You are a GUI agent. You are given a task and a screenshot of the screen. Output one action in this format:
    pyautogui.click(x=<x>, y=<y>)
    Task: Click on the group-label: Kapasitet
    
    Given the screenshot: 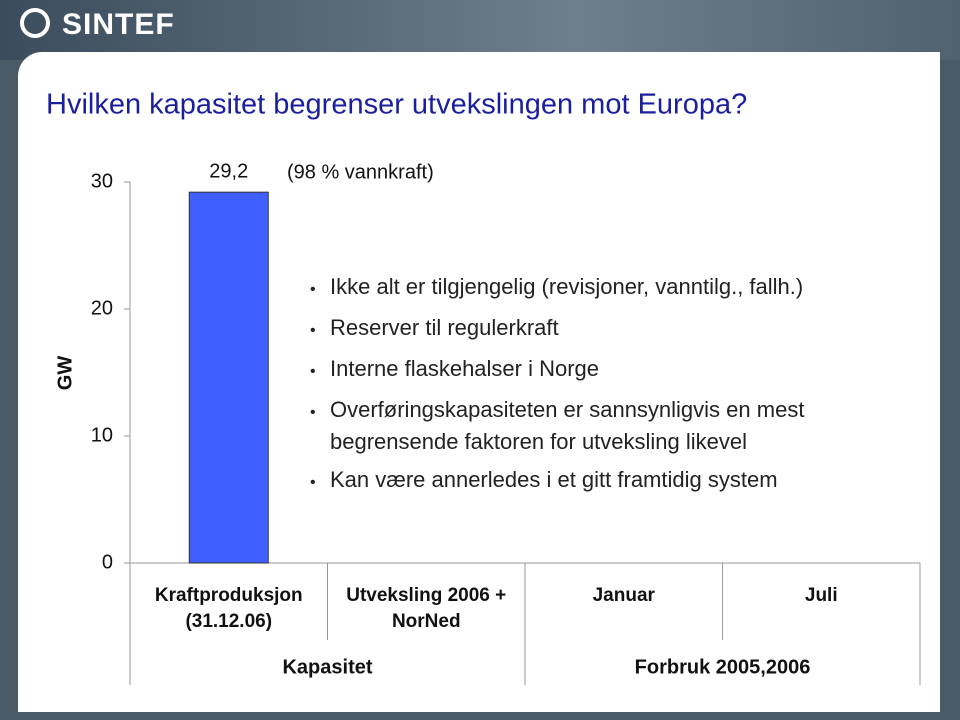 What is the action you would take?
    pyautogui.click(x=327, y=667)
    